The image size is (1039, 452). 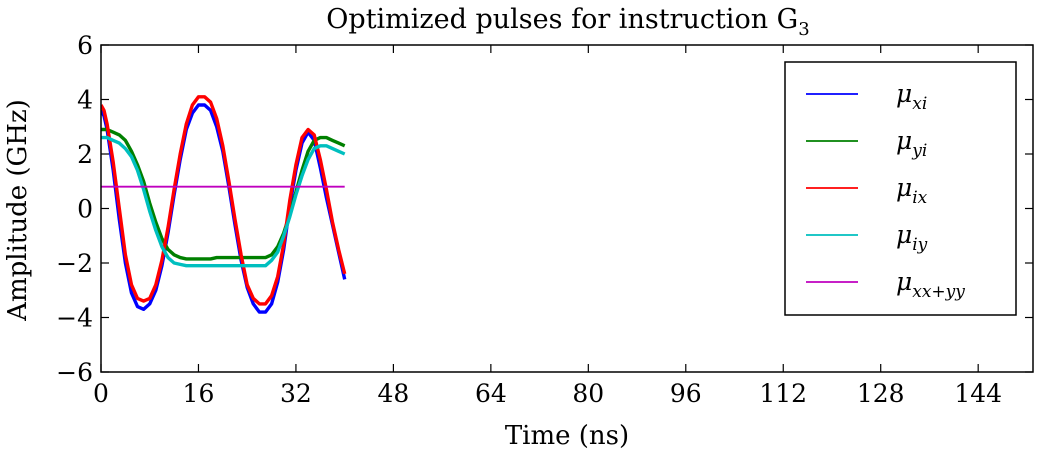 What do you see at coordinates (919, 151) in the screenshot?
I see `legend-entry-subscript: yi` at bounding box center [919, 151].